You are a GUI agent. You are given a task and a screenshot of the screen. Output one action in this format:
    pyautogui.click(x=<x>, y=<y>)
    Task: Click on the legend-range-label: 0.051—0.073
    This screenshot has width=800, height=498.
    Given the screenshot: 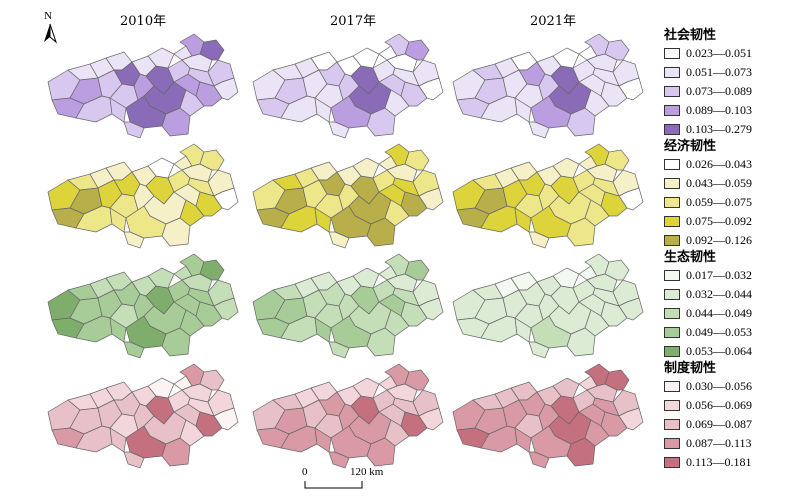 What is the action you would take?
    pyautogui.click(x=719, y=72)
    